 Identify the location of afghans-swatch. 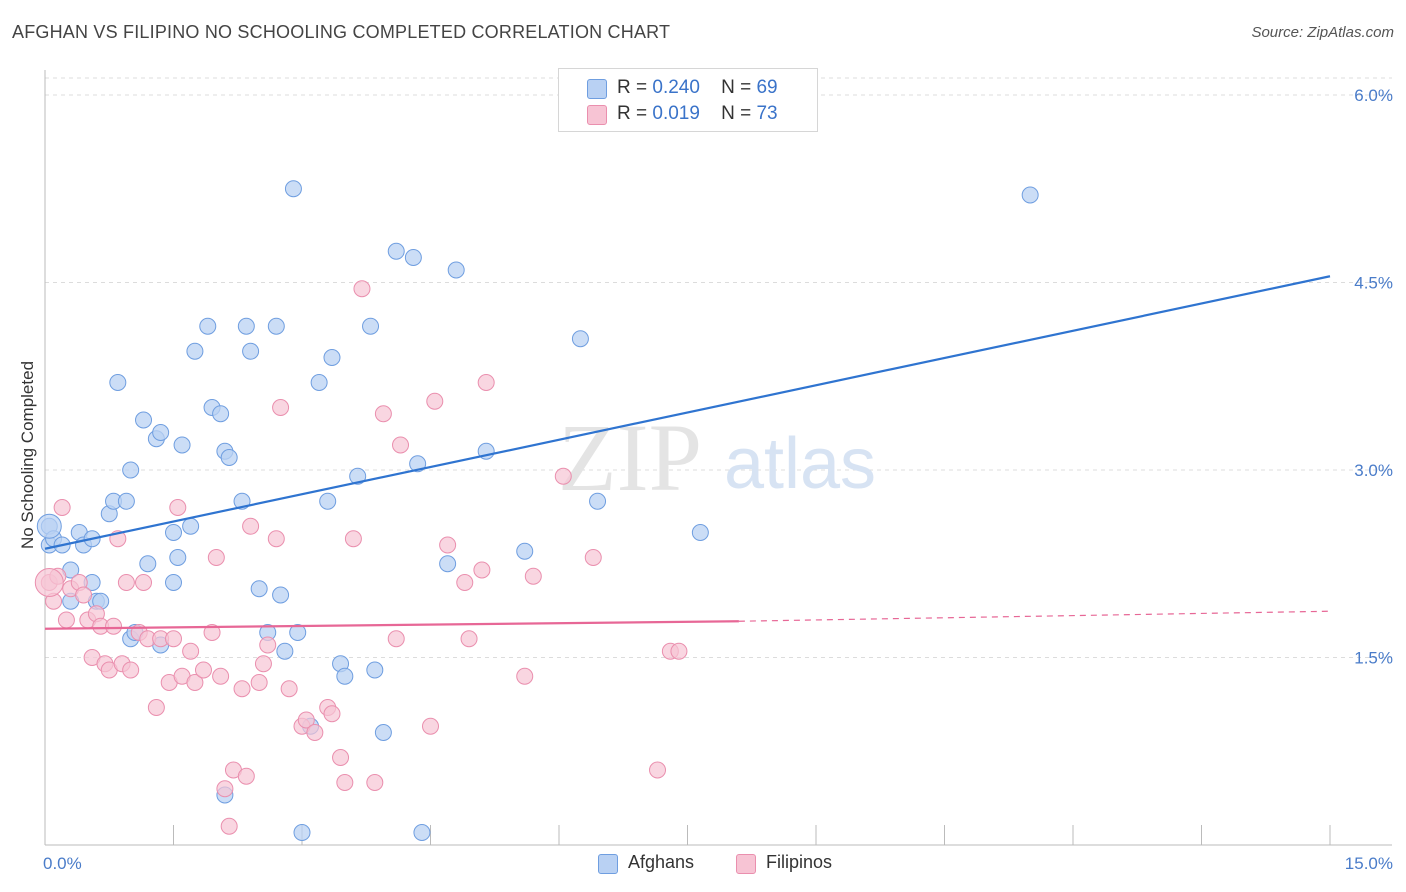
(608, 864).